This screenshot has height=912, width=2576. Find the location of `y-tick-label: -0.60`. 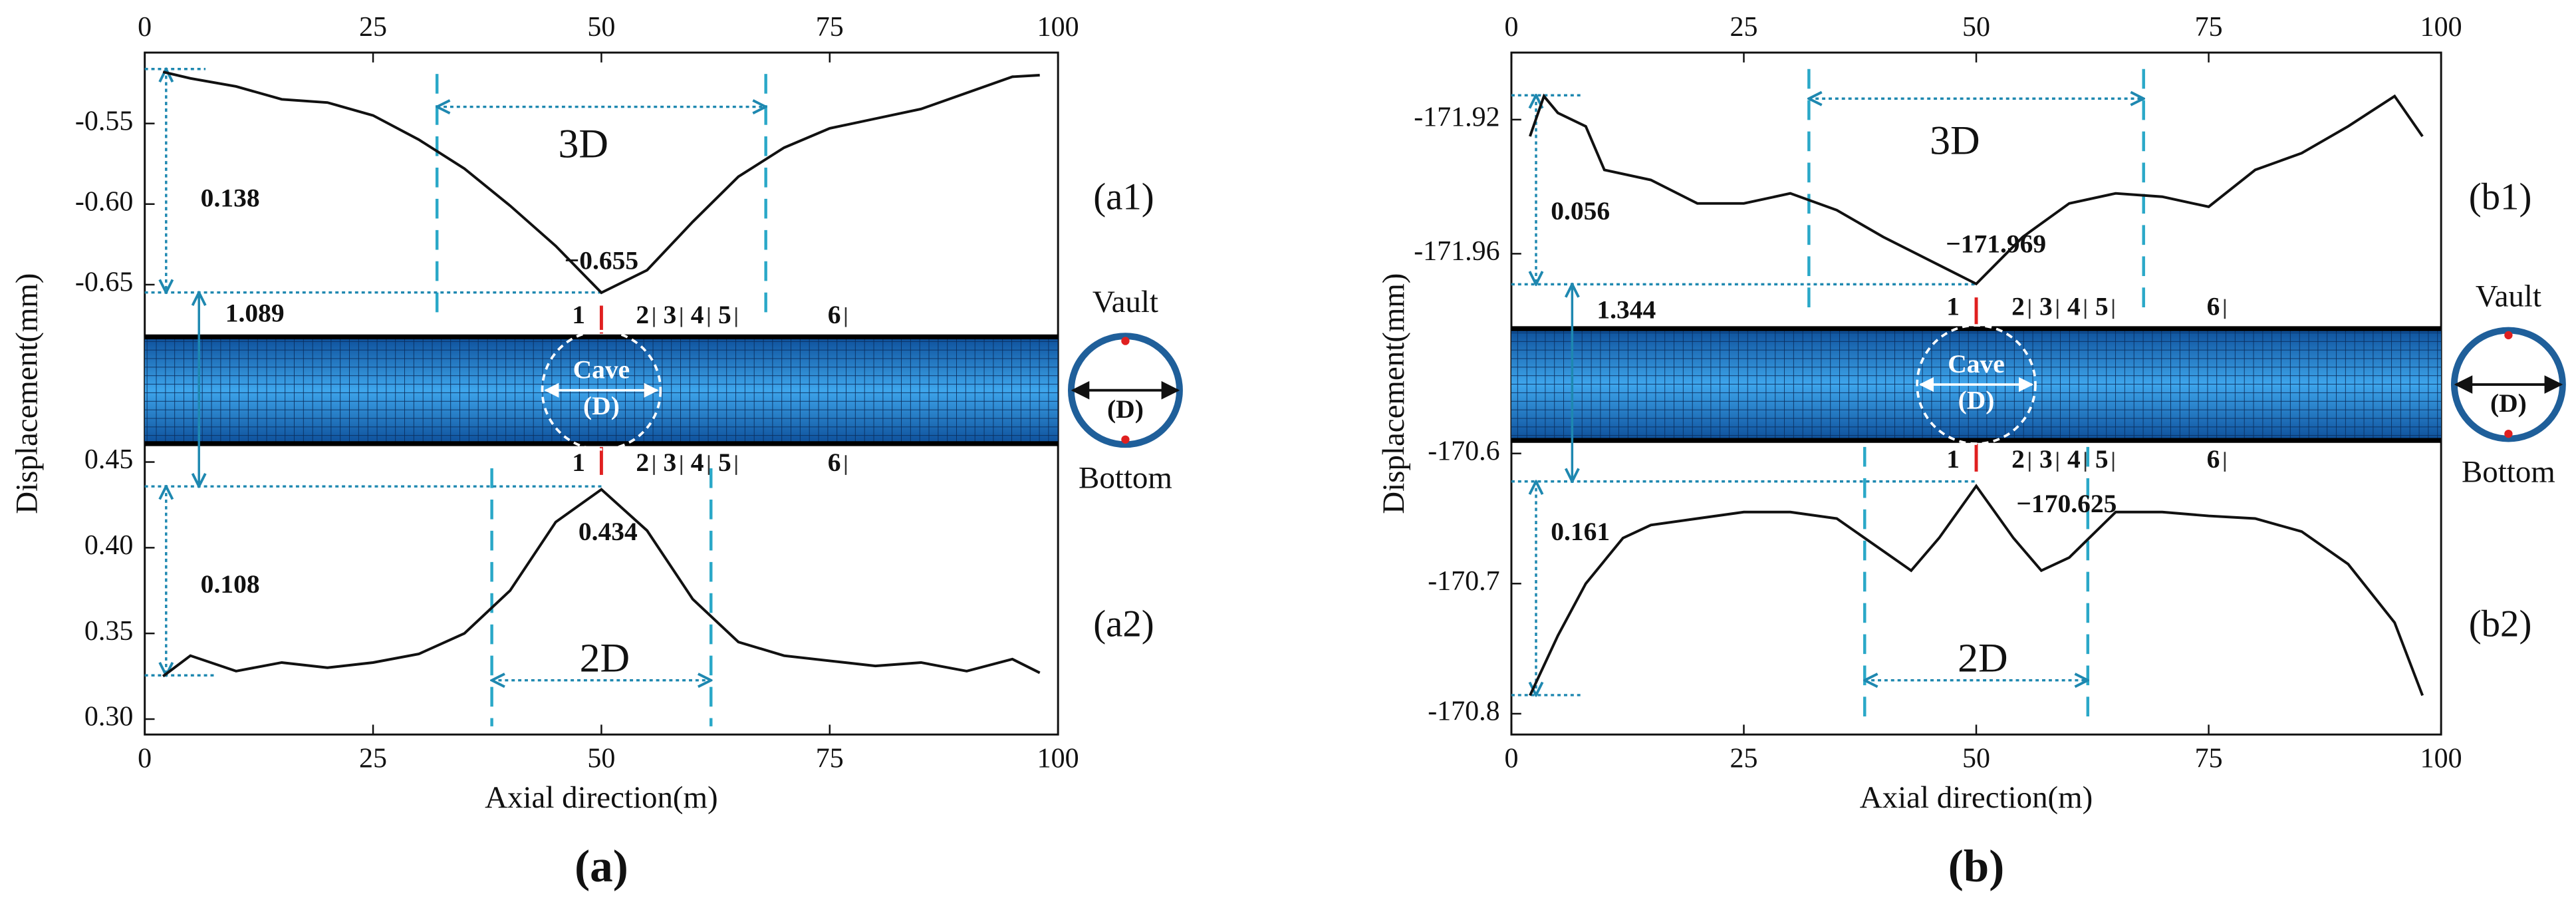

y-tick-label: -0.60 is located at coordinates (104, 201).